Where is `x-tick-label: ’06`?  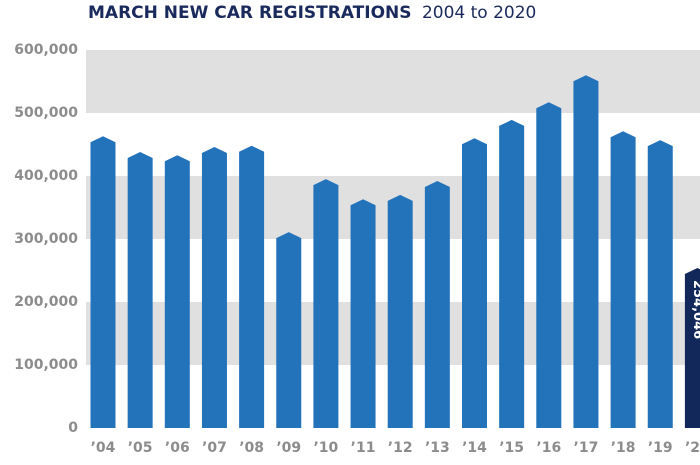 x-tick-label: ’06 is located at coordinates (177, 448).